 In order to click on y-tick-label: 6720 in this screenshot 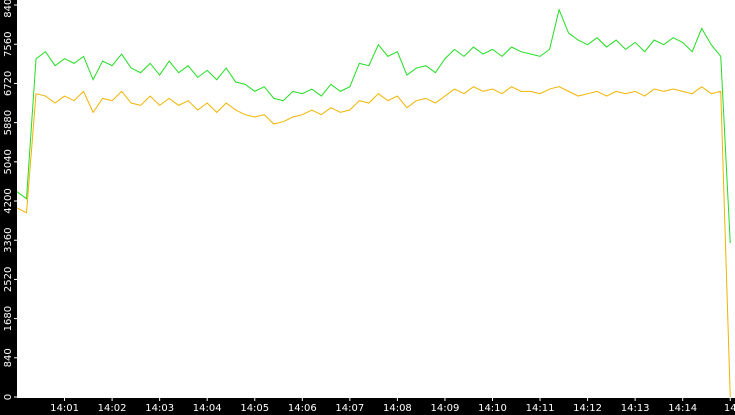, I will do `click(8, 83)`.